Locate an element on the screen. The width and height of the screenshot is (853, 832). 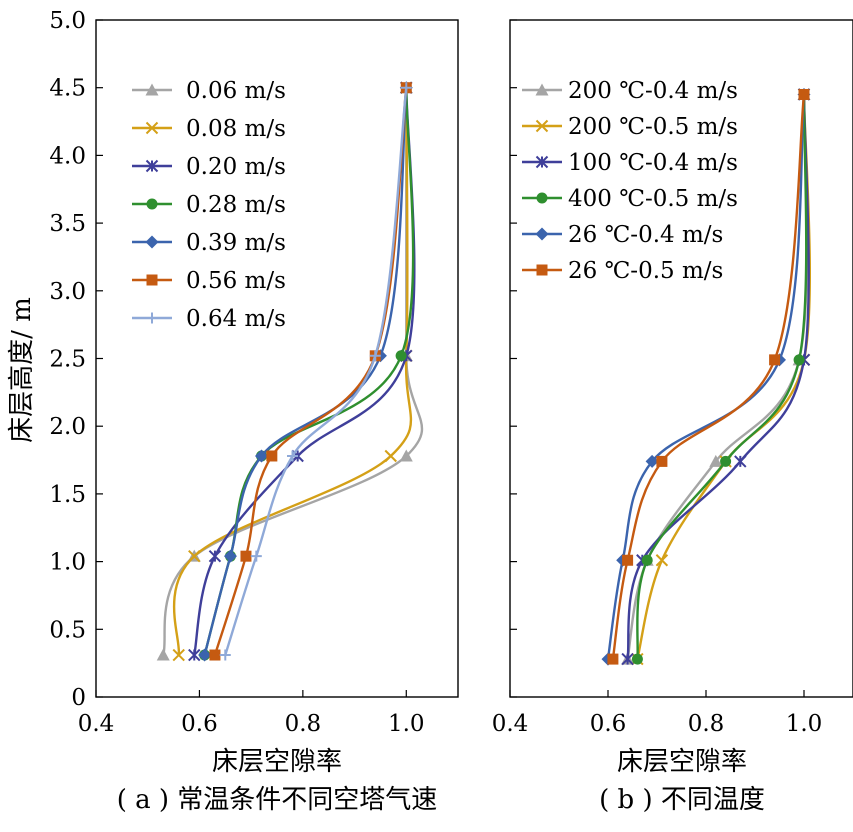
panel-b-legend-item-5-marker is located at coordinates (542, 234).